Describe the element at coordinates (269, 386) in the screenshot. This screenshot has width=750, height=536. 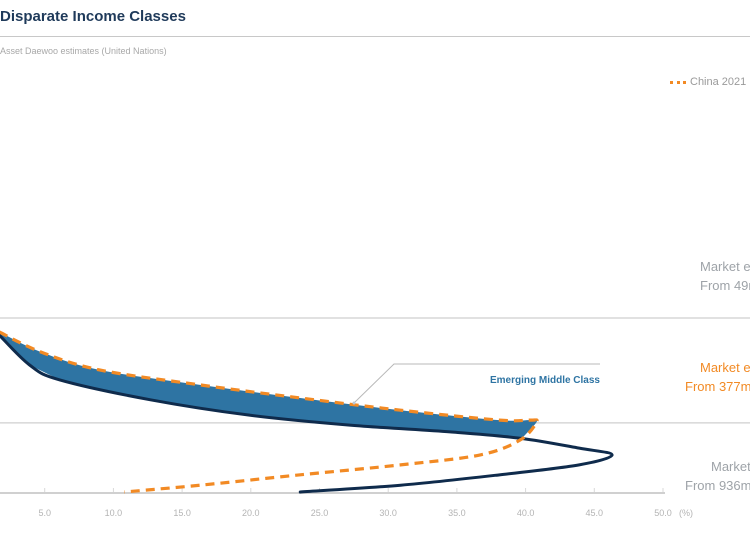
I see `emerging-middle-class-area` at that location.